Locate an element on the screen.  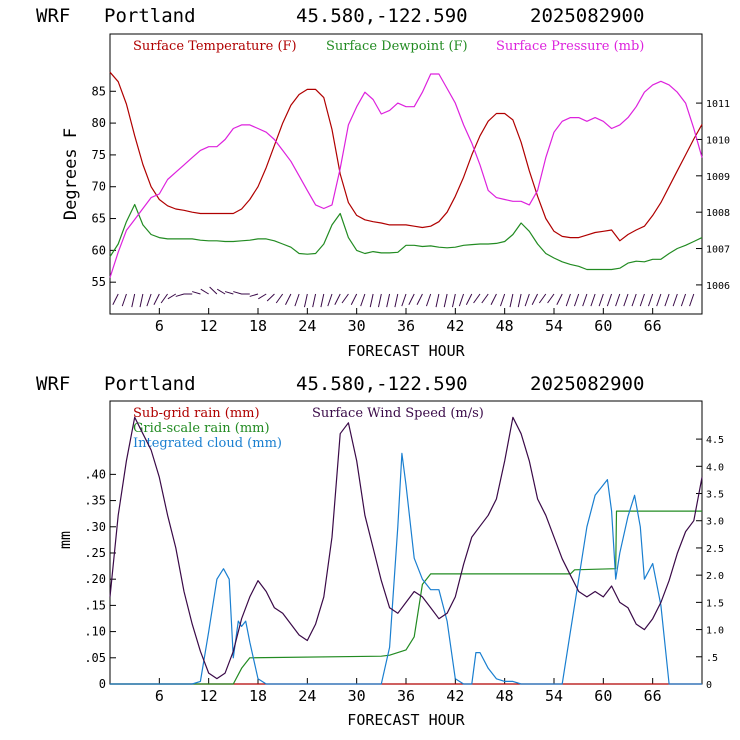
y-tick-label: .10 is located at coordinates (95, 632).